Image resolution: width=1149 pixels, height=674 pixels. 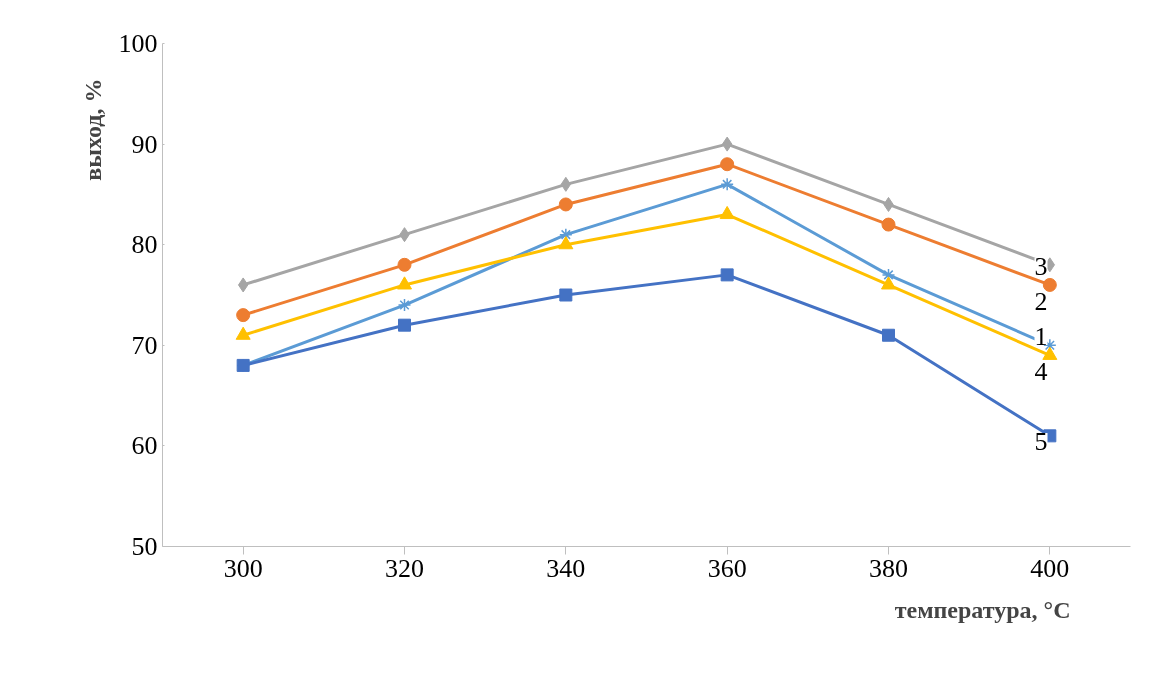 I want to click on x-tick-label: 360, so click(x=727, y=568).